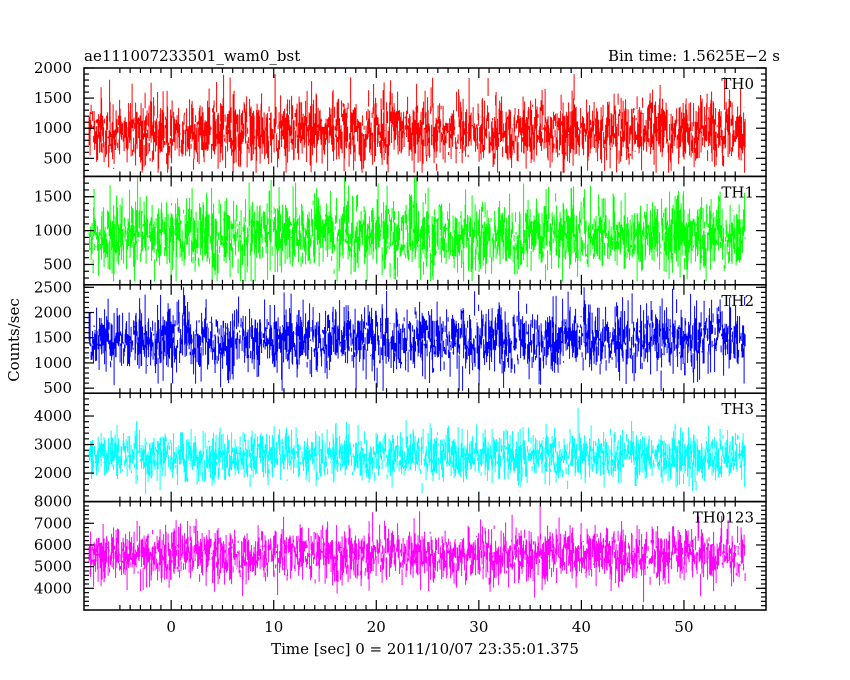  Describe the element at coordinates (737, 192) in the screenshot. I see `panel-label-th1: TH1` at that location.